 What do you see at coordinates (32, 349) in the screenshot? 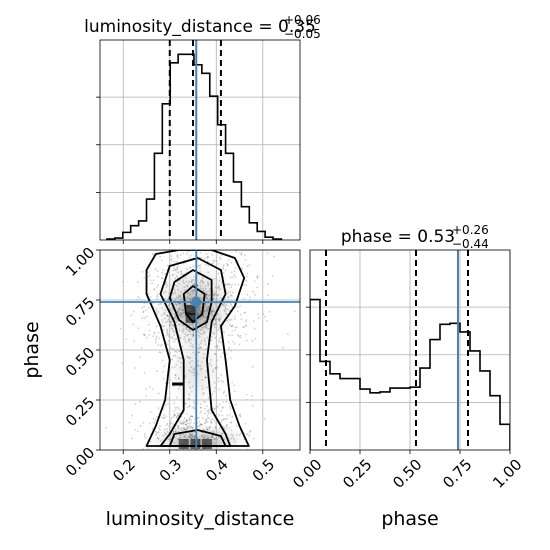
I see `y-axis-label-phase: phase` at bounding box center [32, 349].